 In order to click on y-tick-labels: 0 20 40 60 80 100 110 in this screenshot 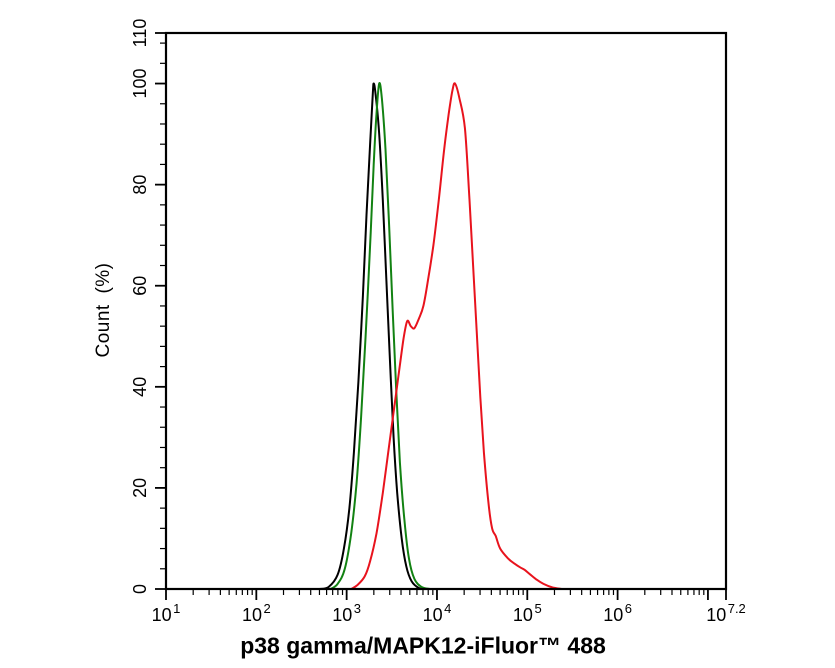, I will do `click(140, 306)`.